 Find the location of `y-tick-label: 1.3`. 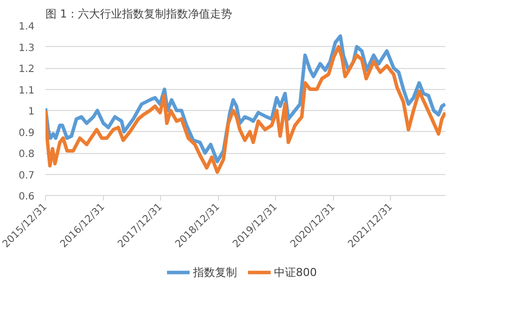

y-tick-label: 1.3 is located at coordinates (26, 48).